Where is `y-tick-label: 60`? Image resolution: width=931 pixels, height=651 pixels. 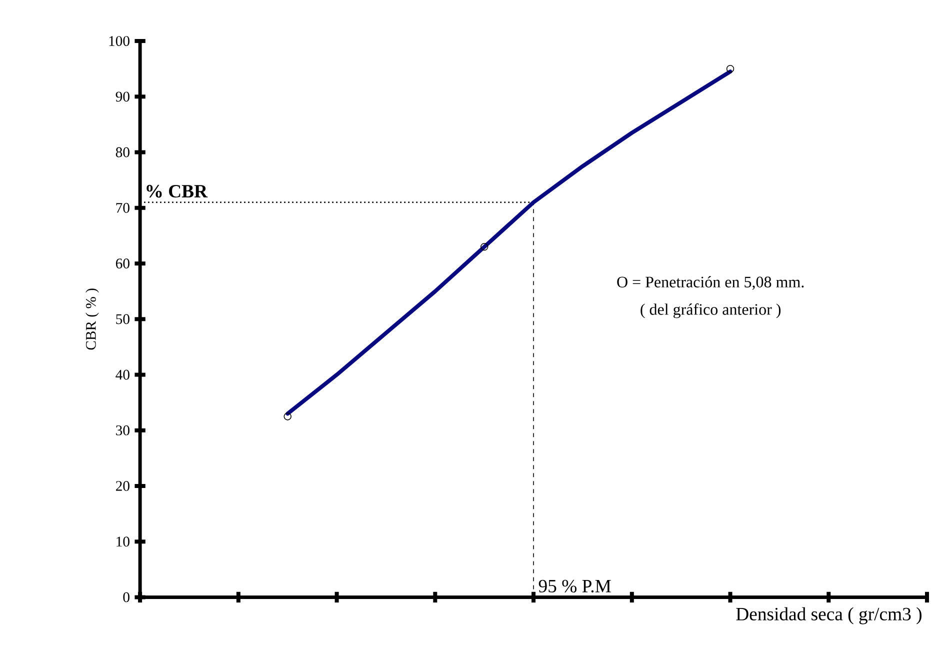 y-tick-label: 60 is located at coordinates (123, 263).